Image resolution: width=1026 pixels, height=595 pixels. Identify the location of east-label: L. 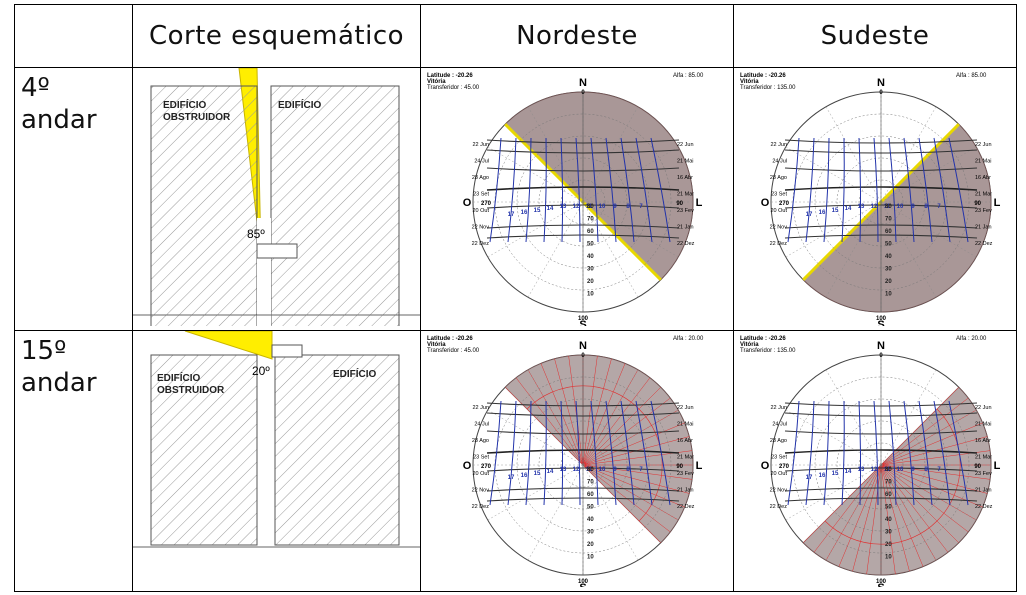
(699, 466).